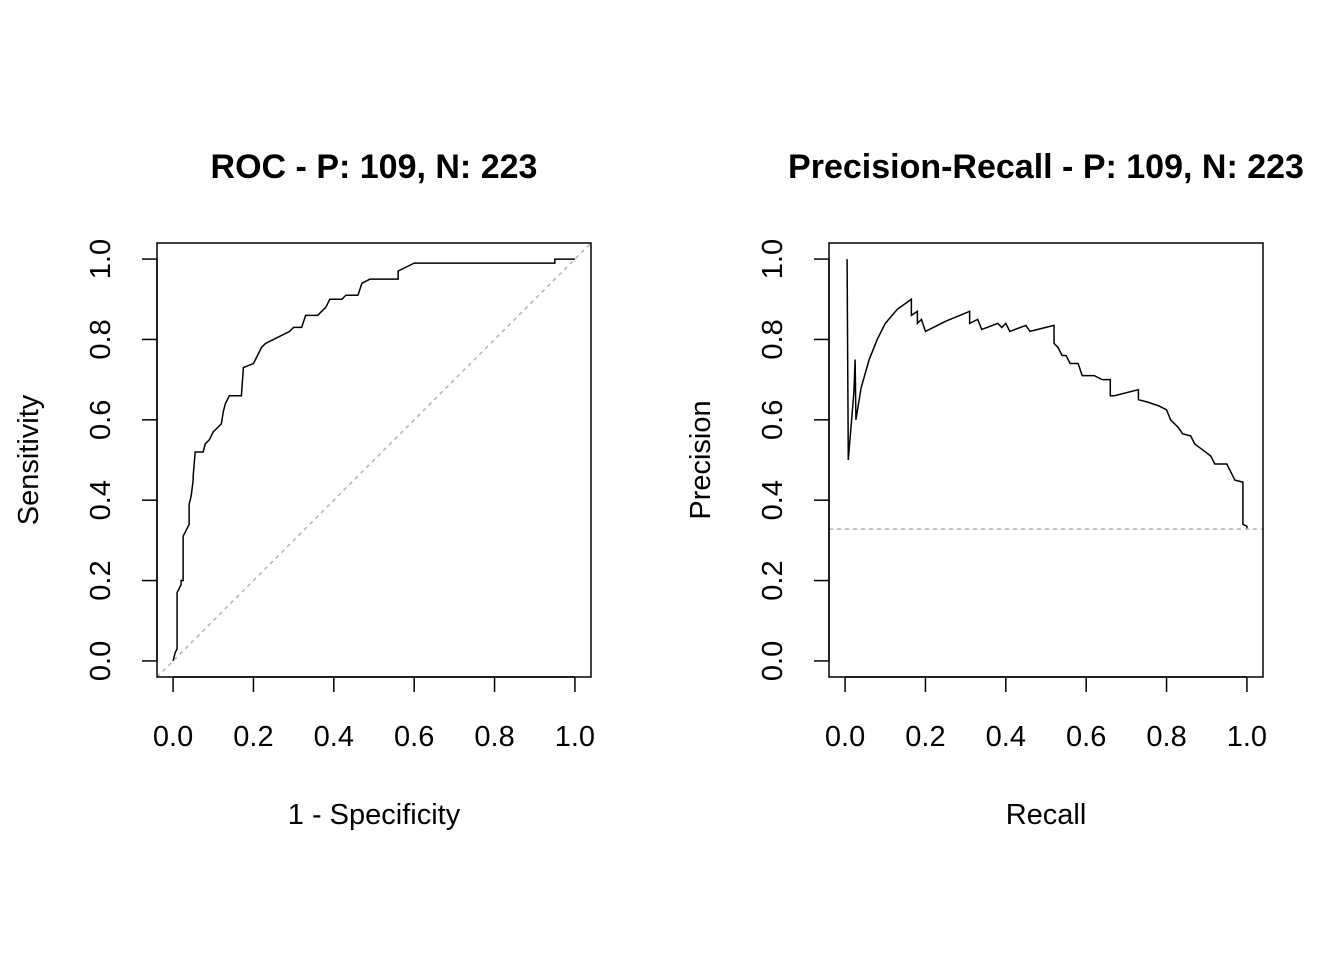 The width and height of the screenshot is (1344, 965). I want to click on y-axis-label: Sensitivity, so click(29, 459).